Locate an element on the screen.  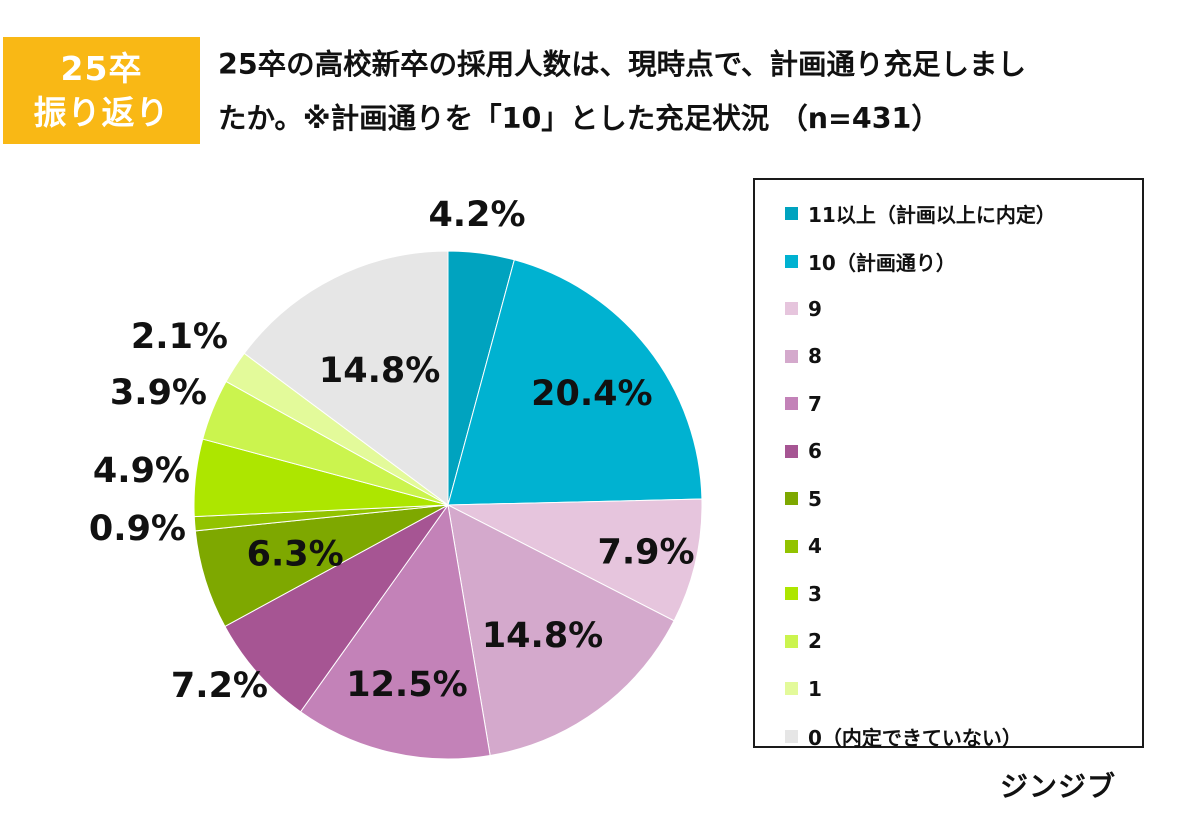
legend-label-5: 6 is located at coordinates (815, 451).